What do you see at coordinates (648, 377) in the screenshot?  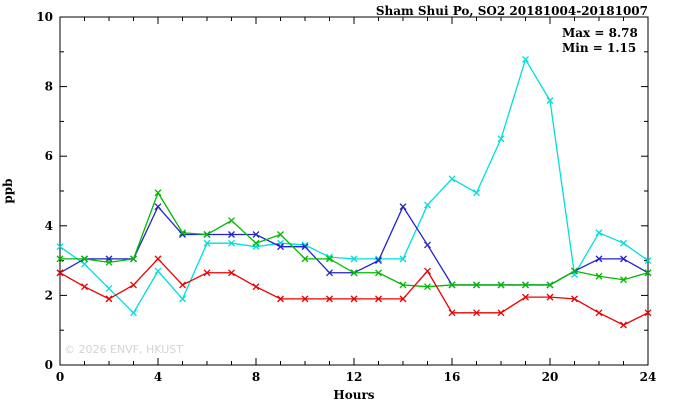 I see `x-tick-label: 24` at bounding box center [648, 377].